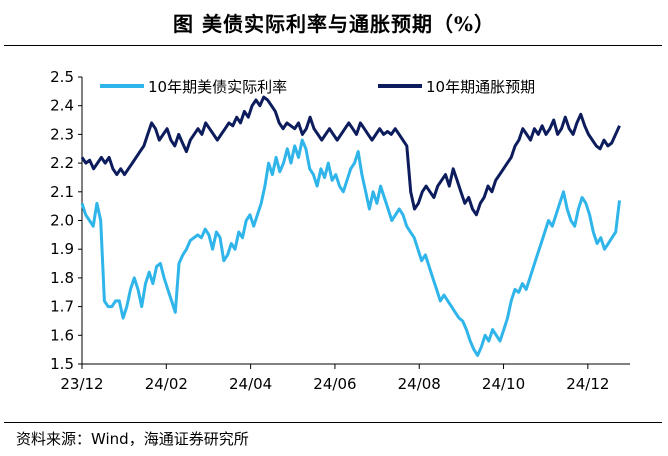 This screenshot has height=456, width=668. What do you see at coordinates (132, 439) in the screenshot?
I see `source-note: 资料来源：Wind，海通证券研究所` at bounding box center [132, 439].